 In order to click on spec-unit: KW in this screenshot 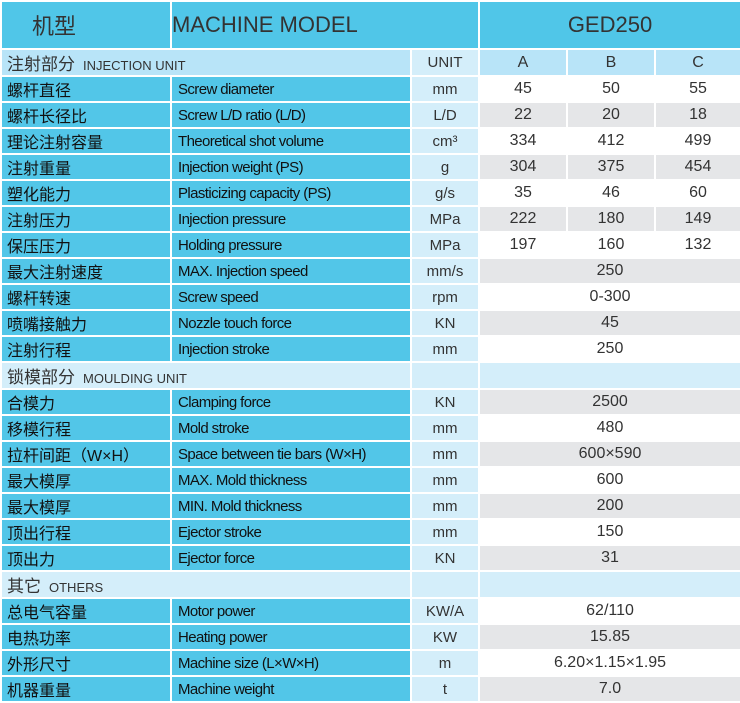, I will do `click(445, 637)`.